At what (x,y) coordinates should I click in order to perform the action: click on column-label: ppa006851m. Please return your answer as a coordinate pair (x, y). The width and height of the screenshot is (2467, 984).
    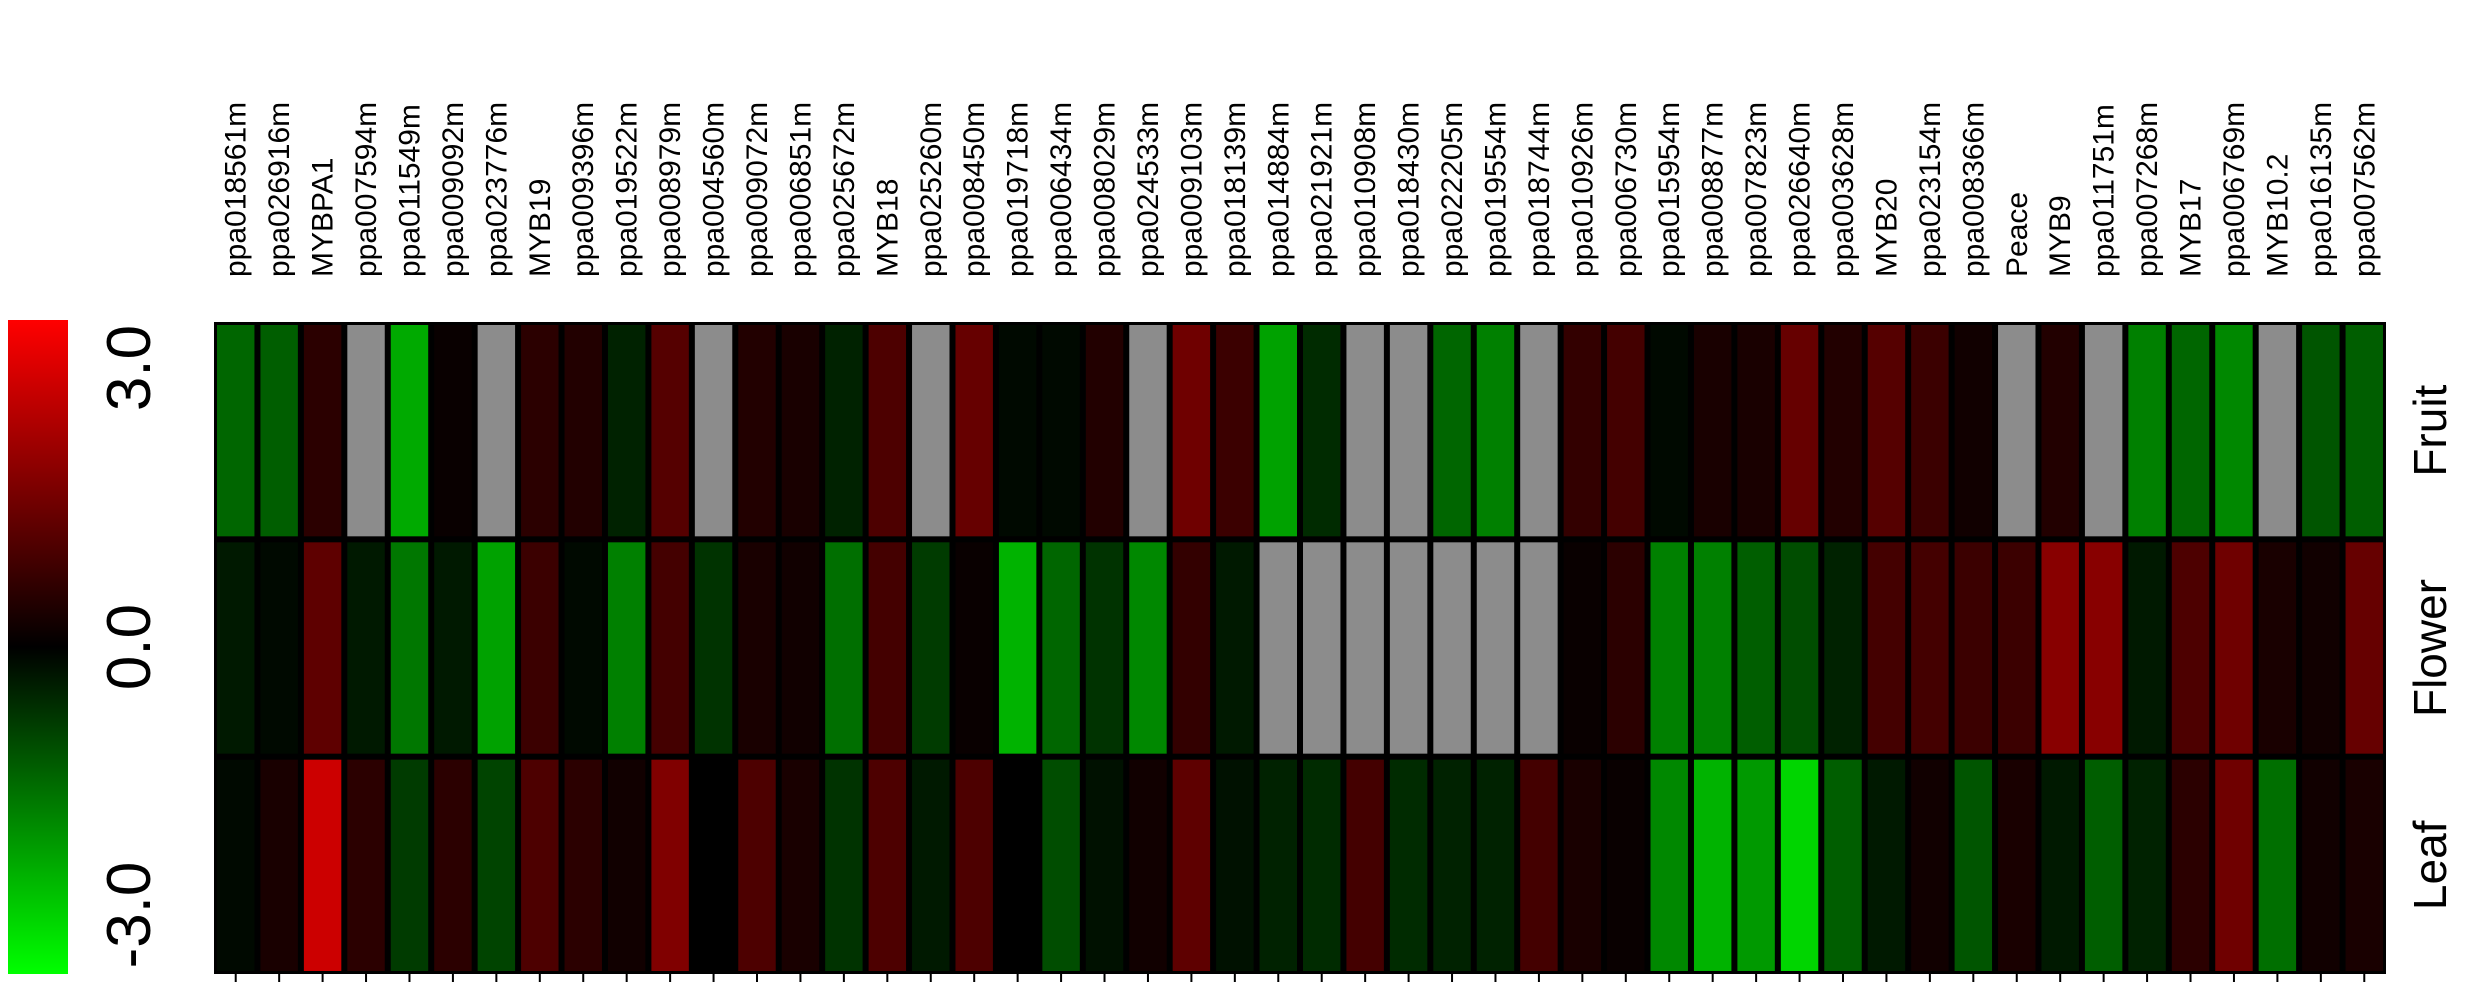
    Looking at the image, I should click on (800, 189).